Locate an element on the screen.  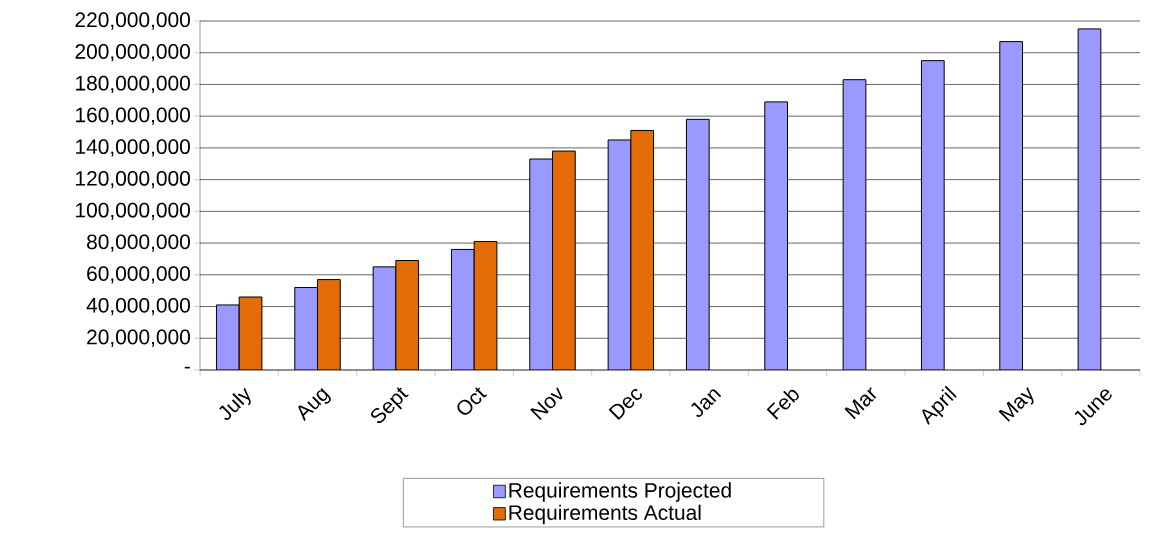
y-tick-label: 160,000,000 is located at coordinates (133, 116).